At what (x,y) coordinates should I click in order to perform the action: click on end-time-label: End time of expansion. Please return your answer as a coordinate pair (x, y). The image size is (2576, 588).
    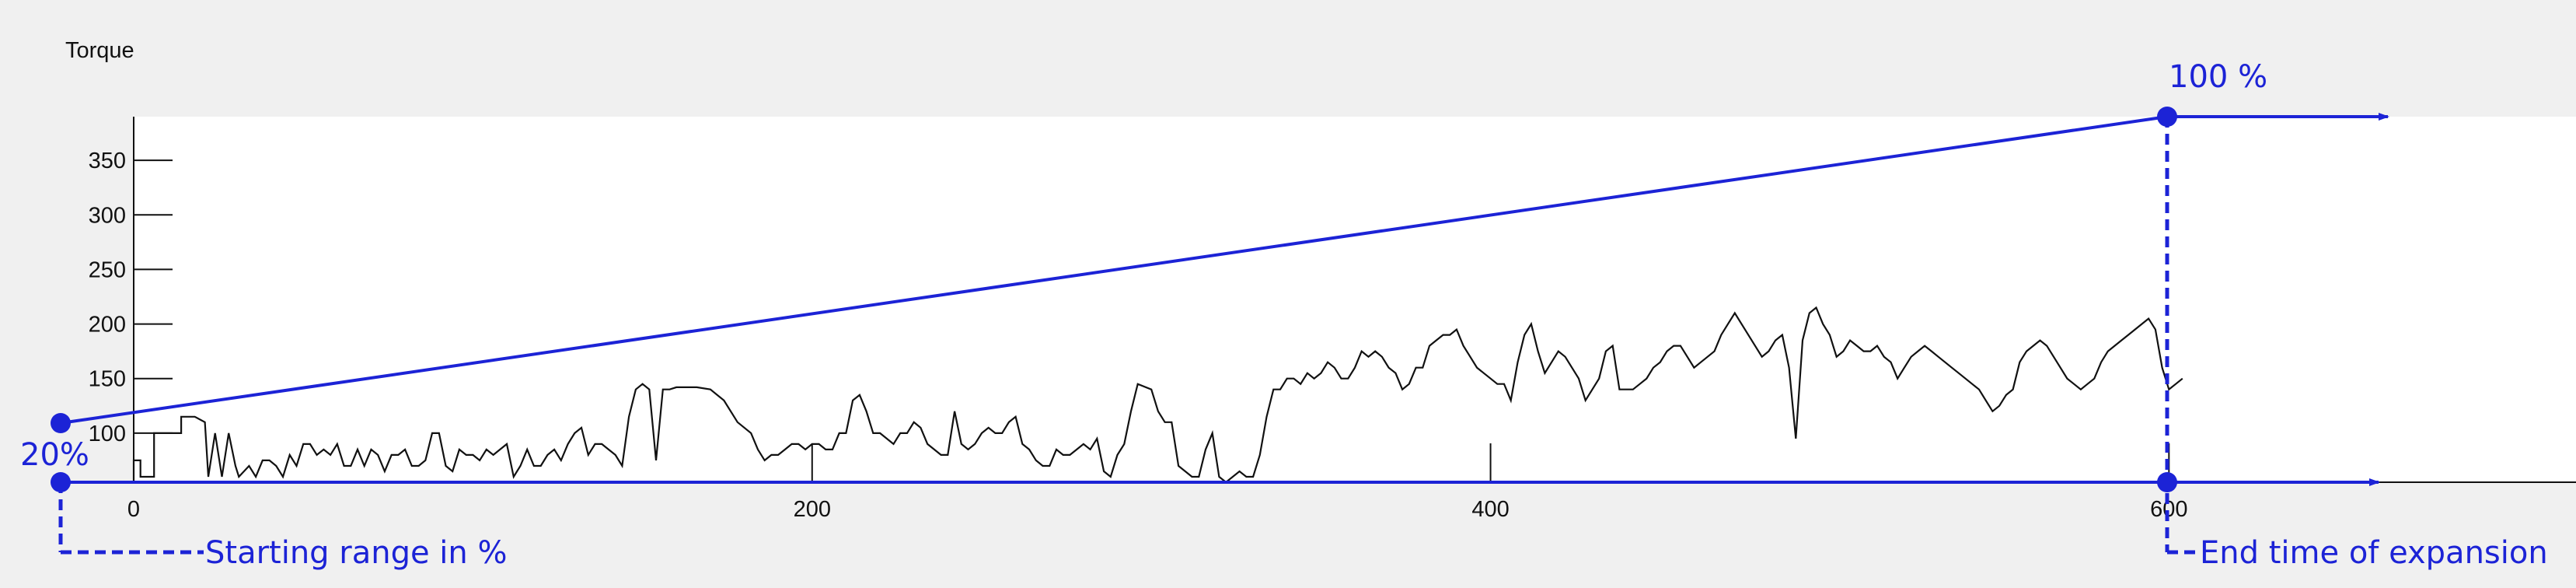
    Looking at the image, I should click on (2374, 553).